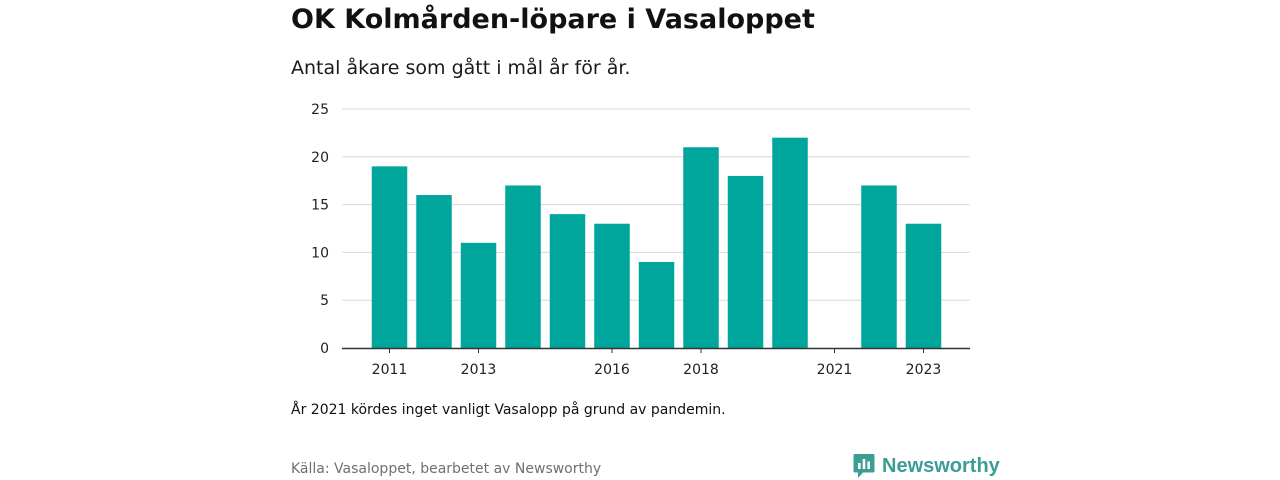 The height and width of the screenshot is (480, 1280). What do you see at coordinates (479, 370) in the screenshot?
I see `x-tick-label: 2013` at bounding box center [479, 370].